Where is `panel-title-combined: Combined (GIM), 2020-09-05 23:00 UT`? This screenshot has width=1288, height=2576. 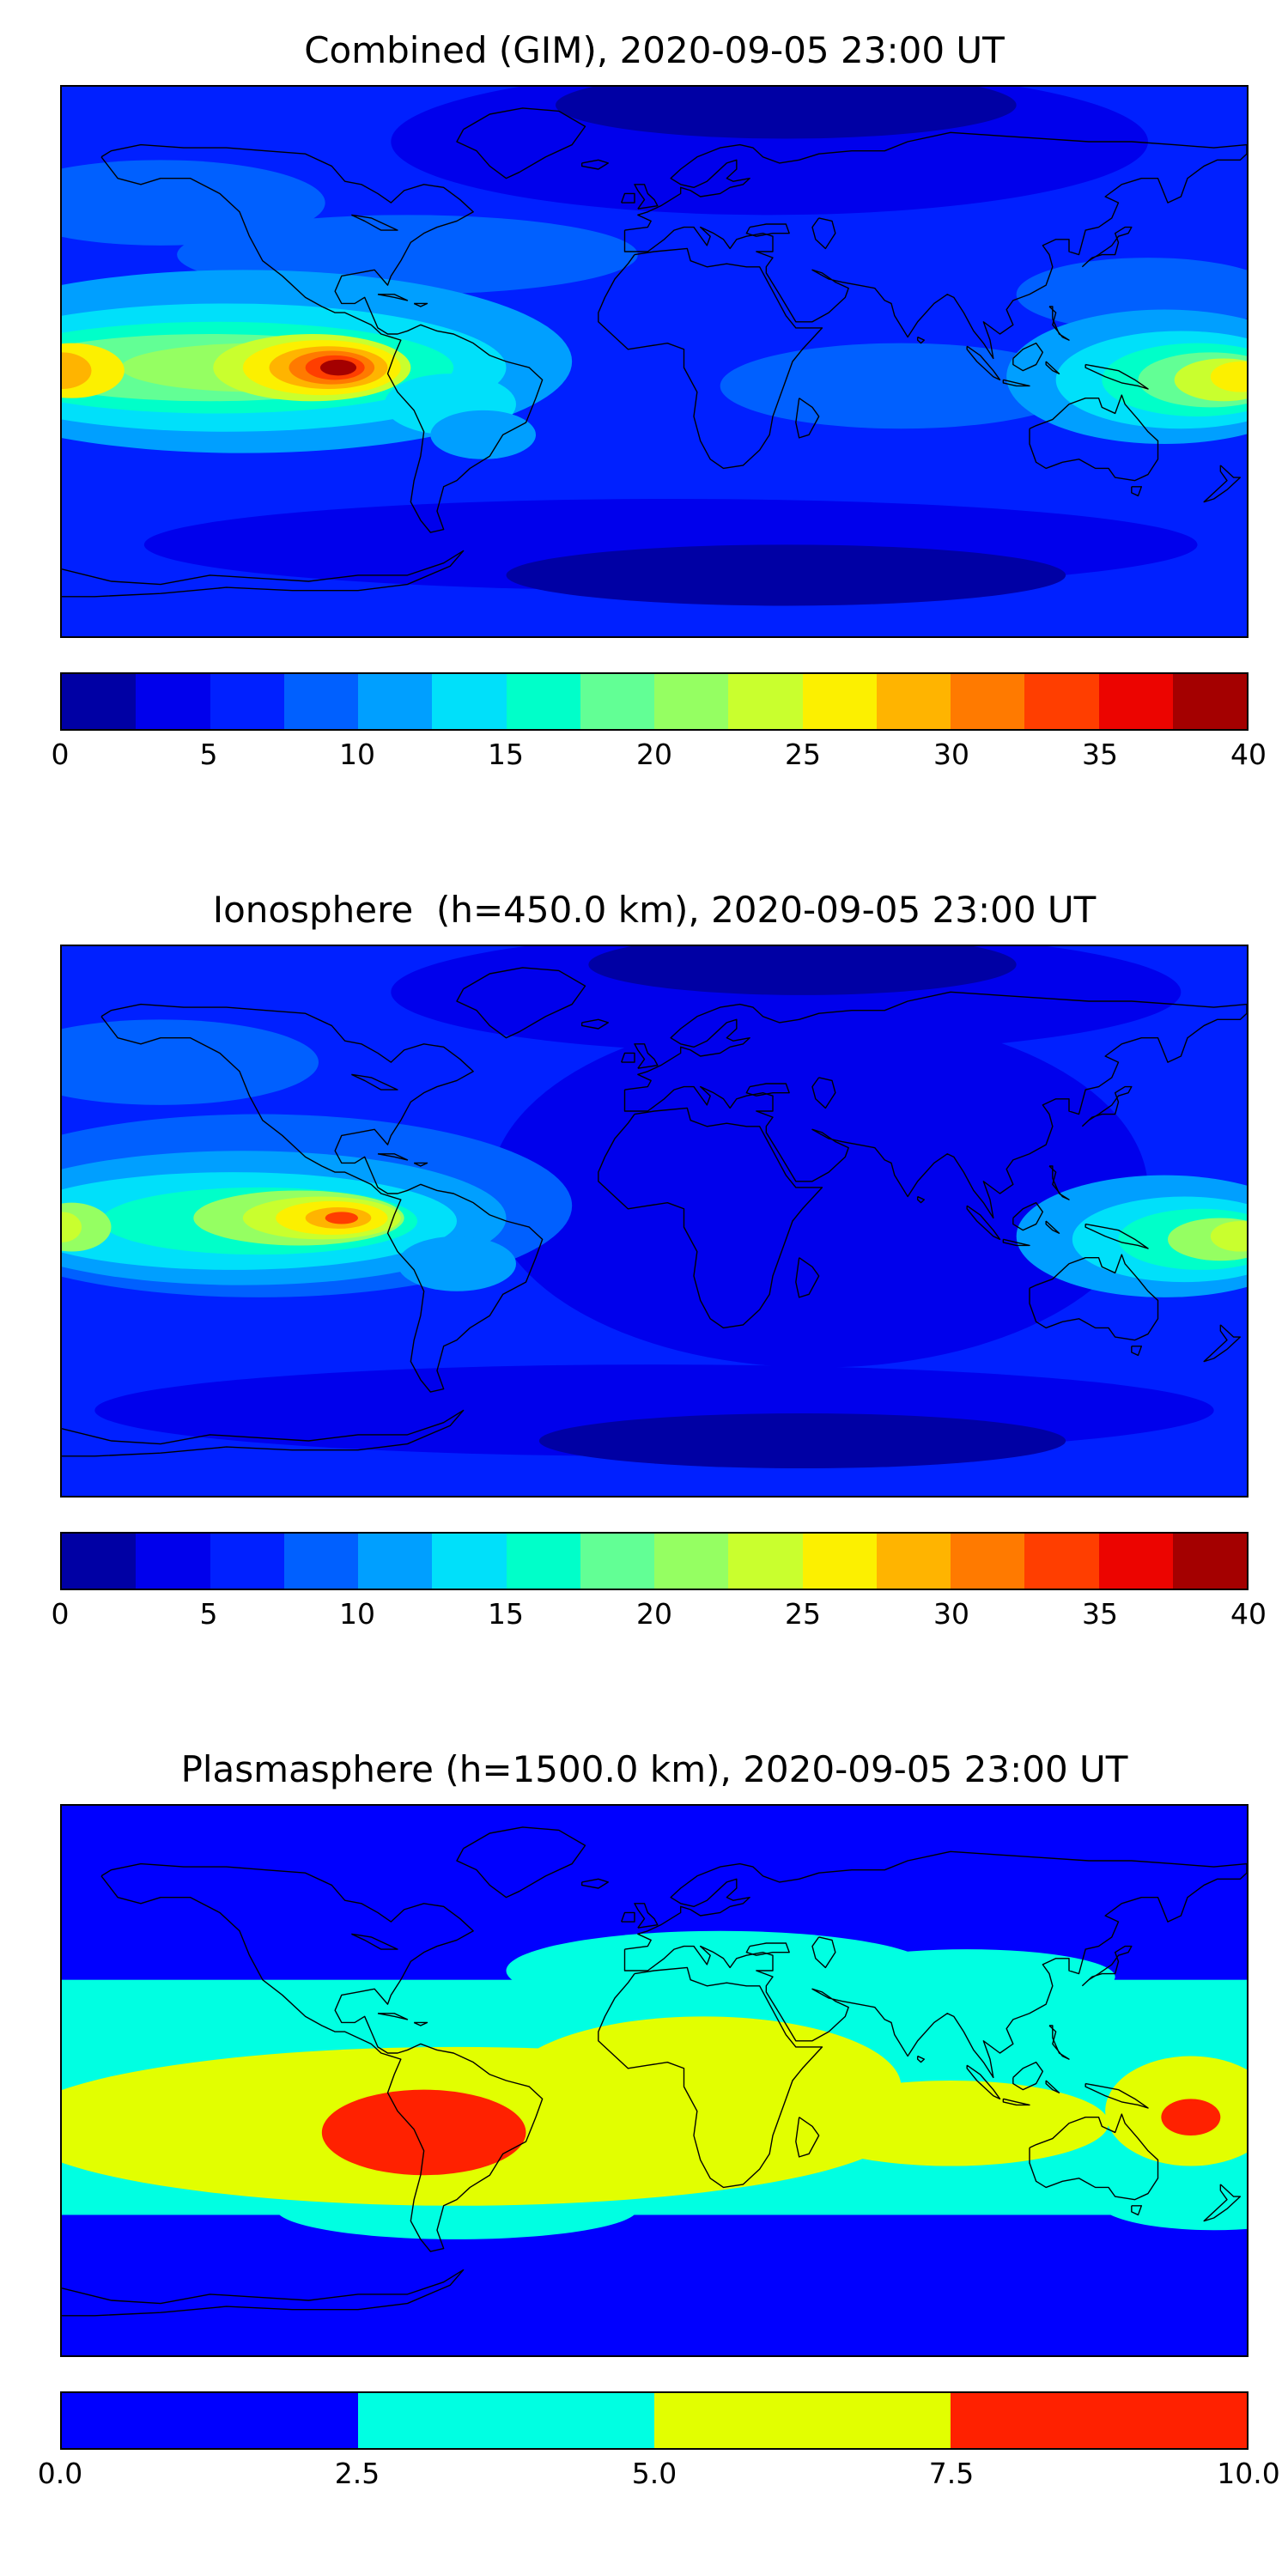
panel-title-combined: Combined (GIM), 2020-09-05 23:00 UT is located at coordinates (654, 50).